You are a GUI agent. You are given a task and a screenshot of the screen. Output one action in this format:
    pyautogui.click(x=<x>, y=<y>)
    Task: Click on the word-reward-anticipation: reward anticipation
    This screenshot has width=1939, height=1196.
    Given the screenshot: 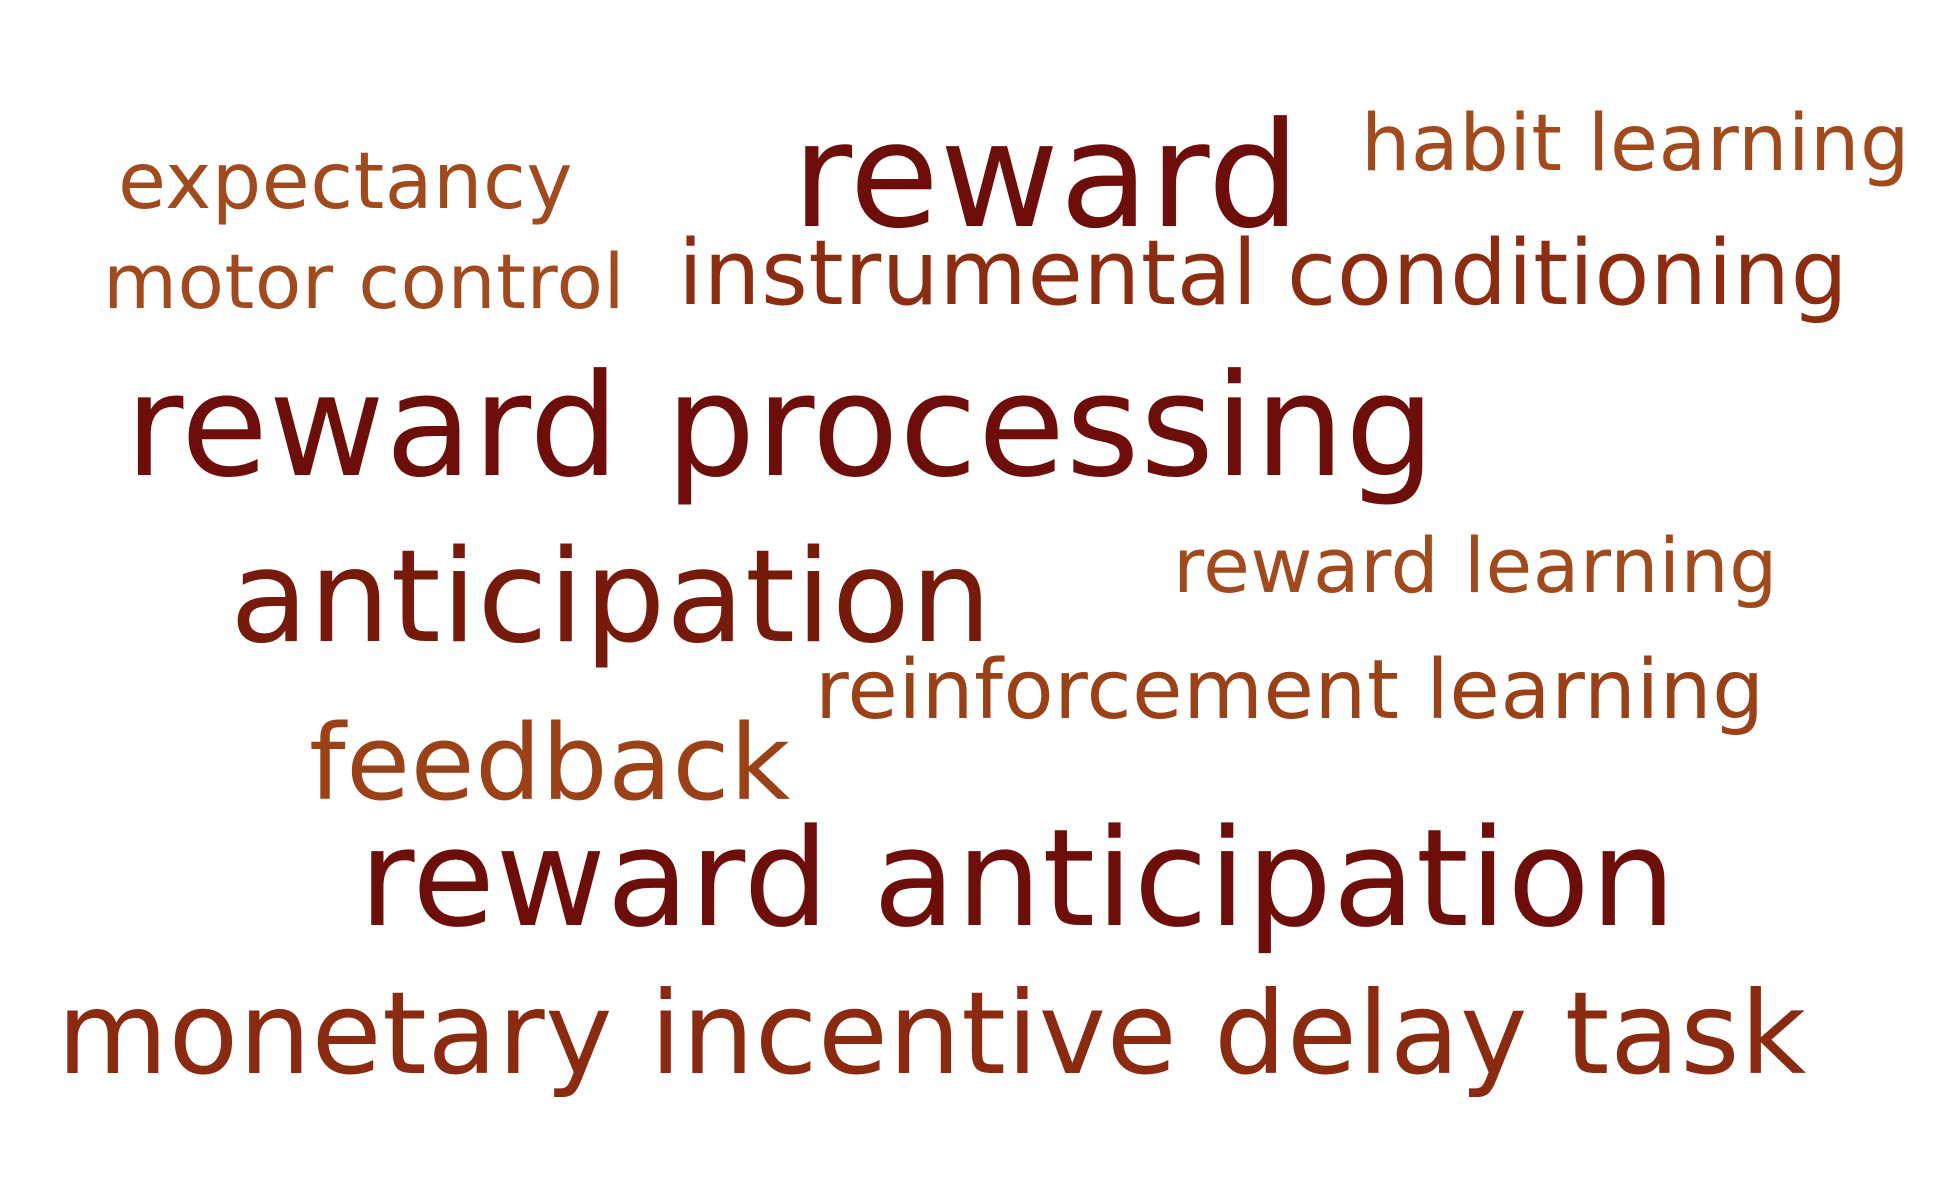 What is the action you would take?
    pyautogui.click(x=1018, y=878)
    